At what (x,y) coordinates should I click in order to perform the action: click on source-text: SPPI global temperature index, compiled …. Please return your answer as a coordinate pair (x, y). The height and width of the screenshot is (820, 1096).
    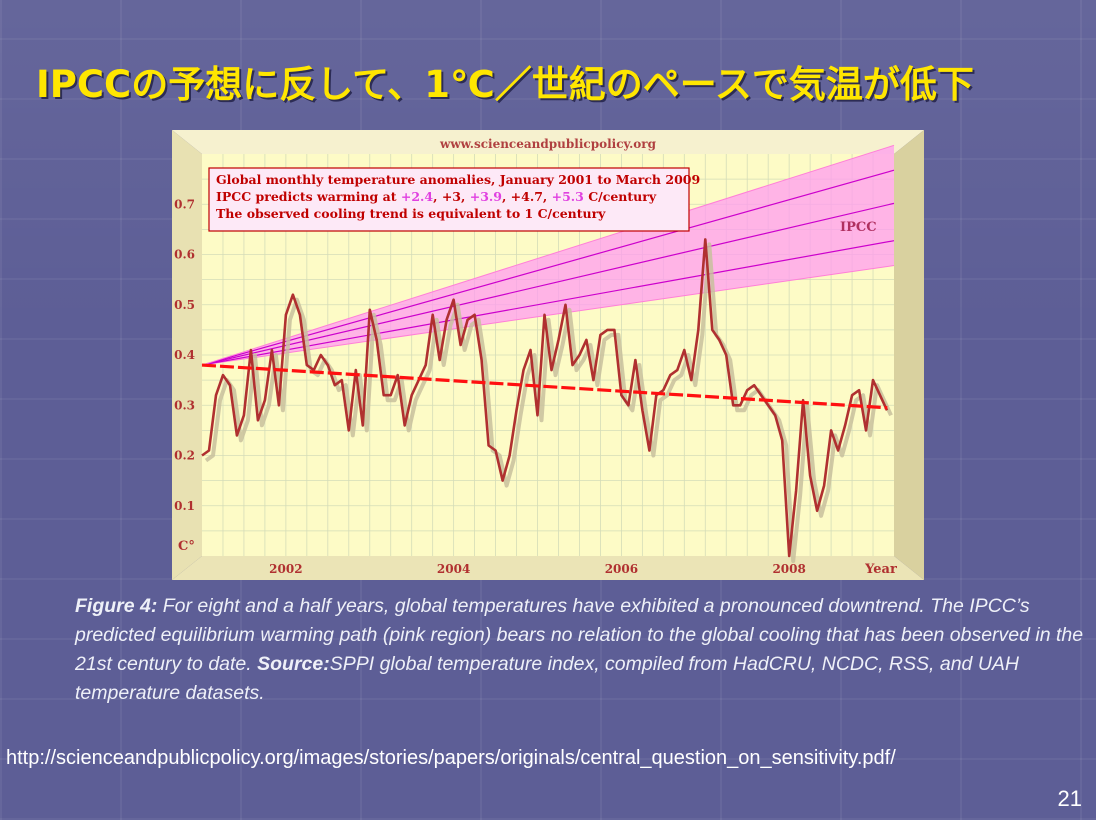
    Looking at the image, I should click on (547, 678).